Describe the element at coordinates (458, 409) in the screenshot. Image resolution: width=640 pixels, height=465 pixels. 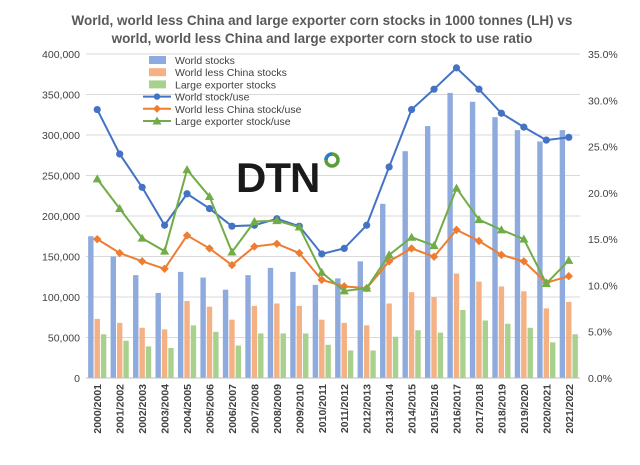
I see `x-axis-tick-label: 2016/2017` at that location.